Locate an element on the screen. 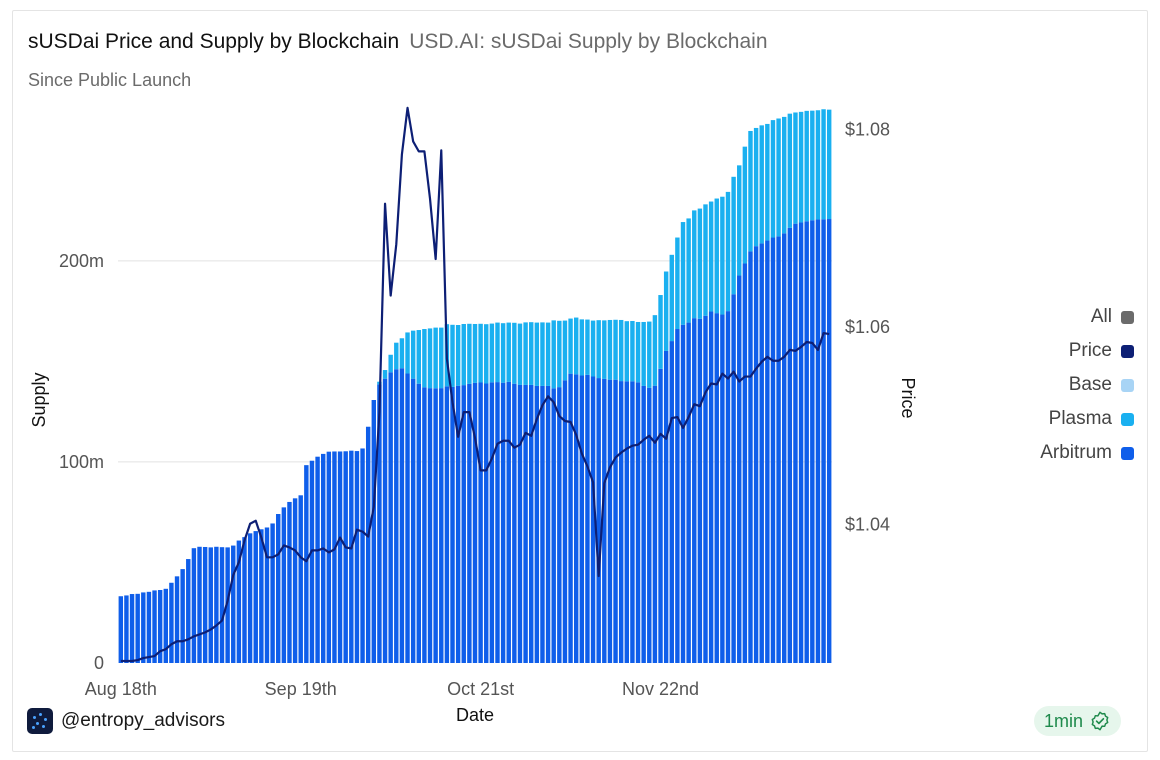  query-source-link: USD.AI: sUSDai Supply by Blockchain is located at coordinates (588, 41).